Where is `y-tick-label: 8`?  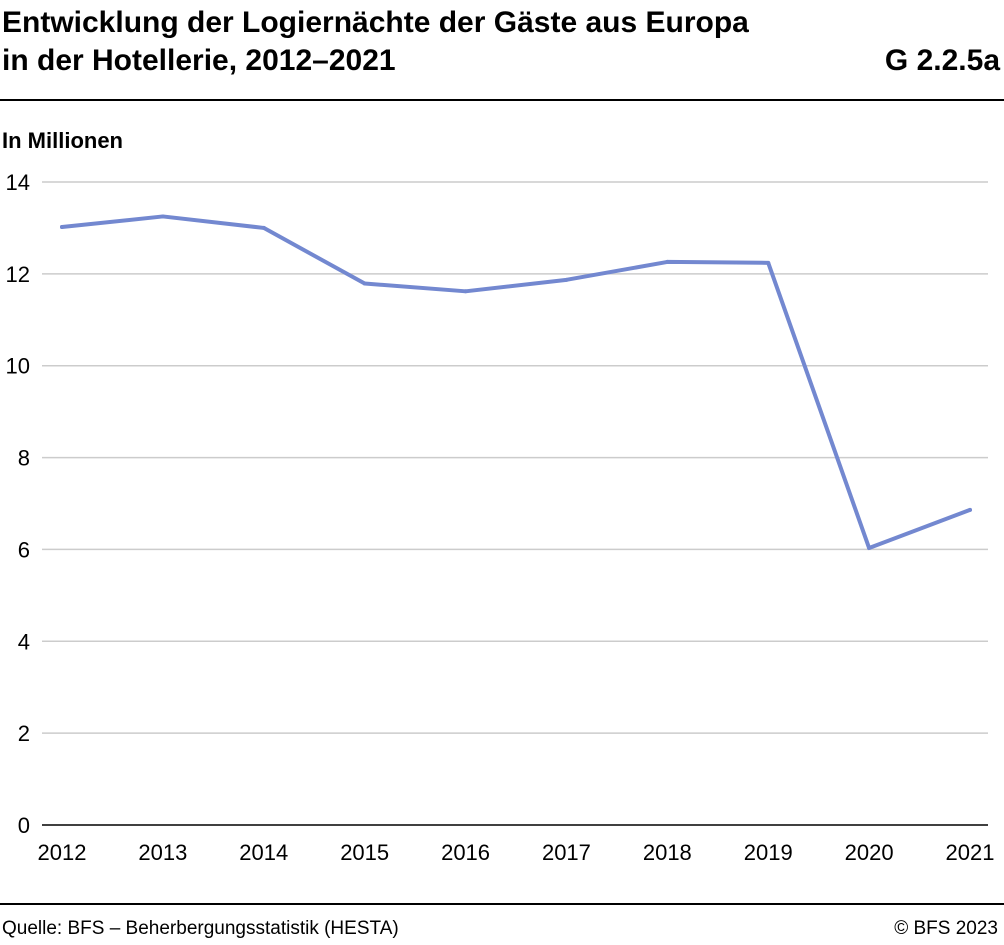 y-tick-label: 8 is located at coordinates (24, 458).